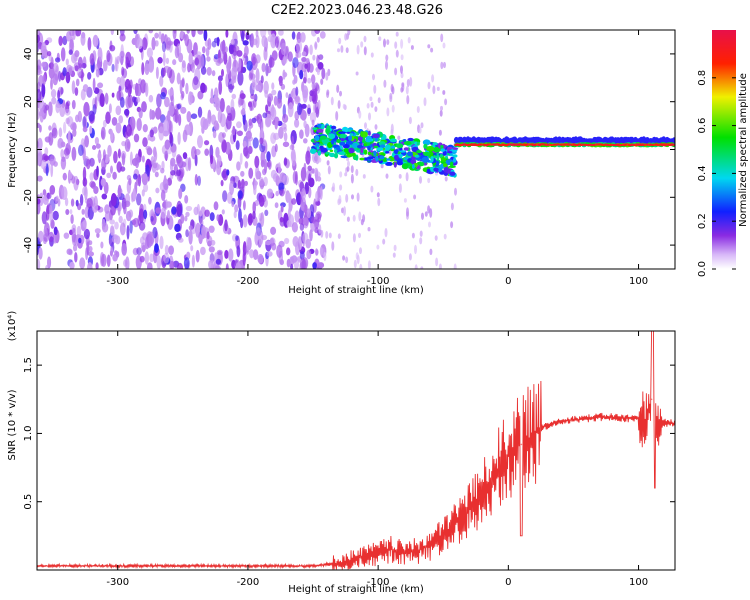 This screenshot has width=750, height=600. What do you see at coordinates (702, 173) in the screenshot?
I see `colorbar-tick-label: 0.4` at bounding box center [702, 173].